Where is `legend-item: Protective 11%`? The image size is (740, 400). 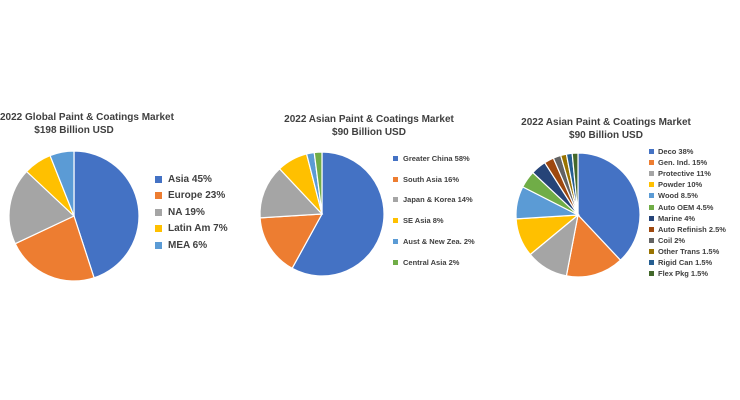 legend-item: Protective 11% is located at coordinates (687, 173).